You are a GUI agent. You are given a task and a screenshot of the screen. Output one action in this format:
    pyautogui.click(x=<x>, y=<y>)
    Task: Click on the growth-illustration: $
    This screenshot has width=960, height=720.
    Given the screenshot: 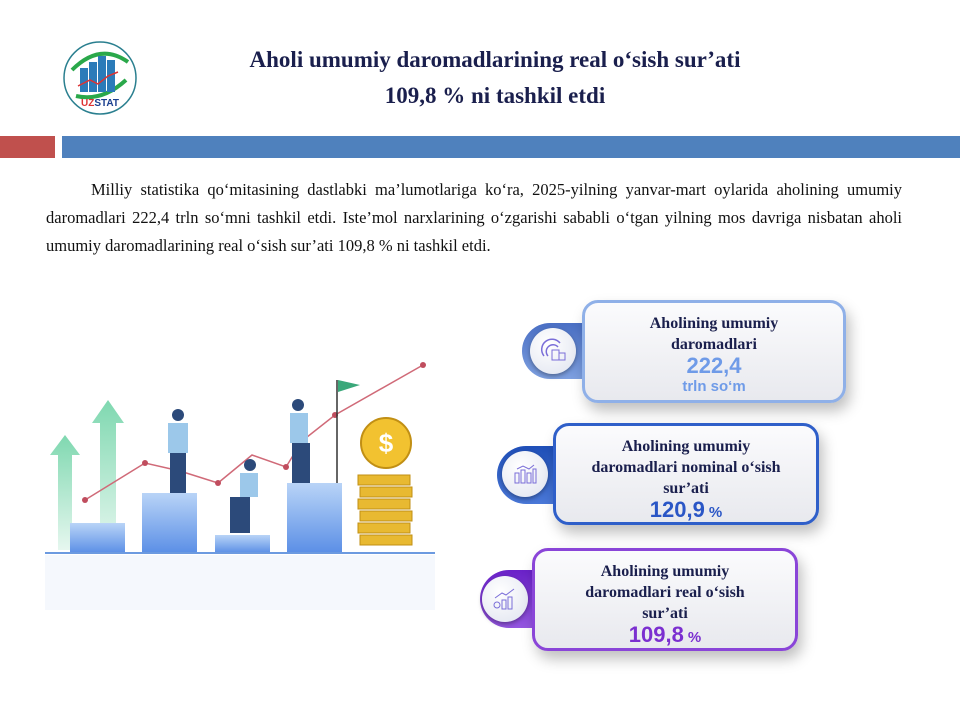 What is the action you would take?
    pyautogui.click(x=240, y=486)
    